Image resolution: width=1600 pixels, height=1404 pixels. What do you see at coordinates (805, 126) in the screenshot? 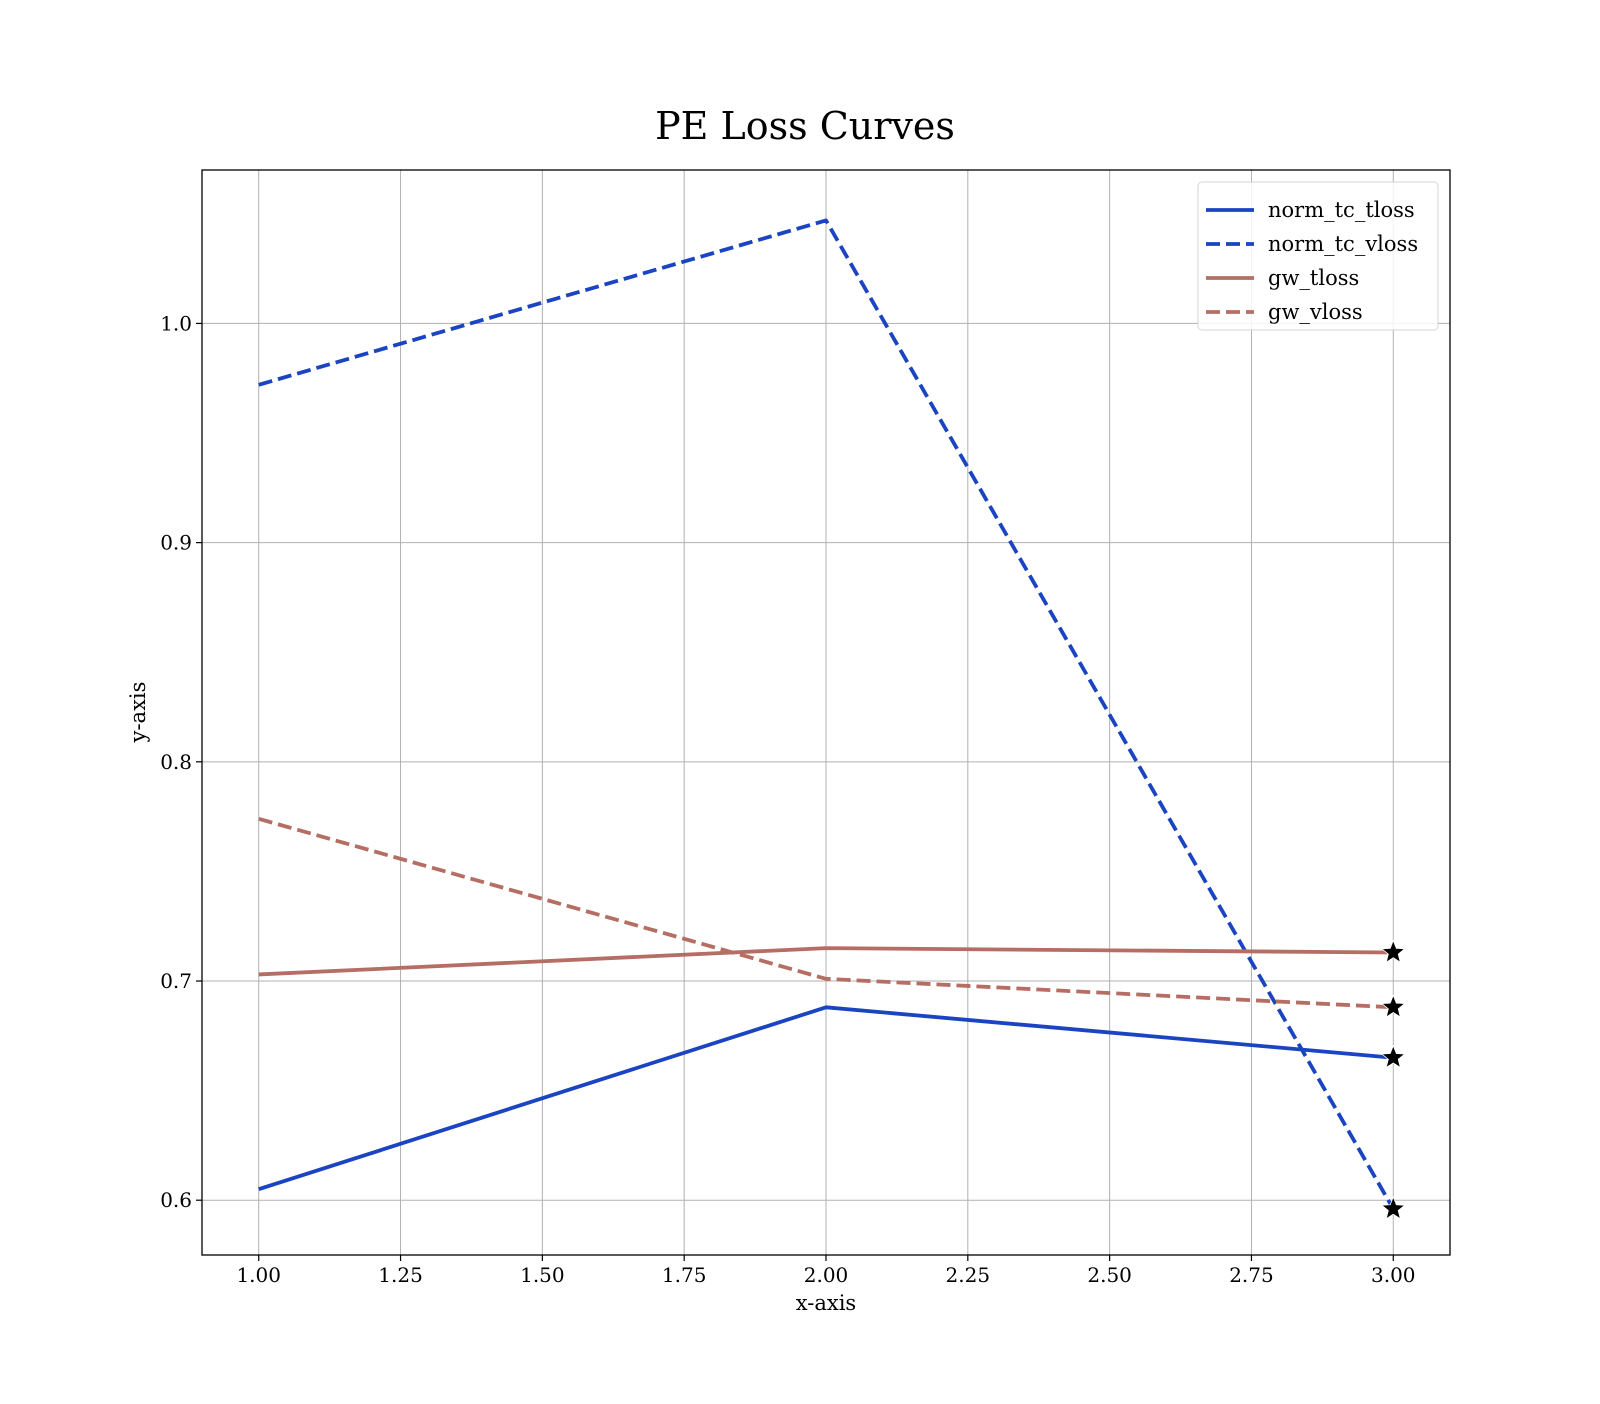
I see `chart-title: PE Loss Curves` at bounding box center [805, 126].